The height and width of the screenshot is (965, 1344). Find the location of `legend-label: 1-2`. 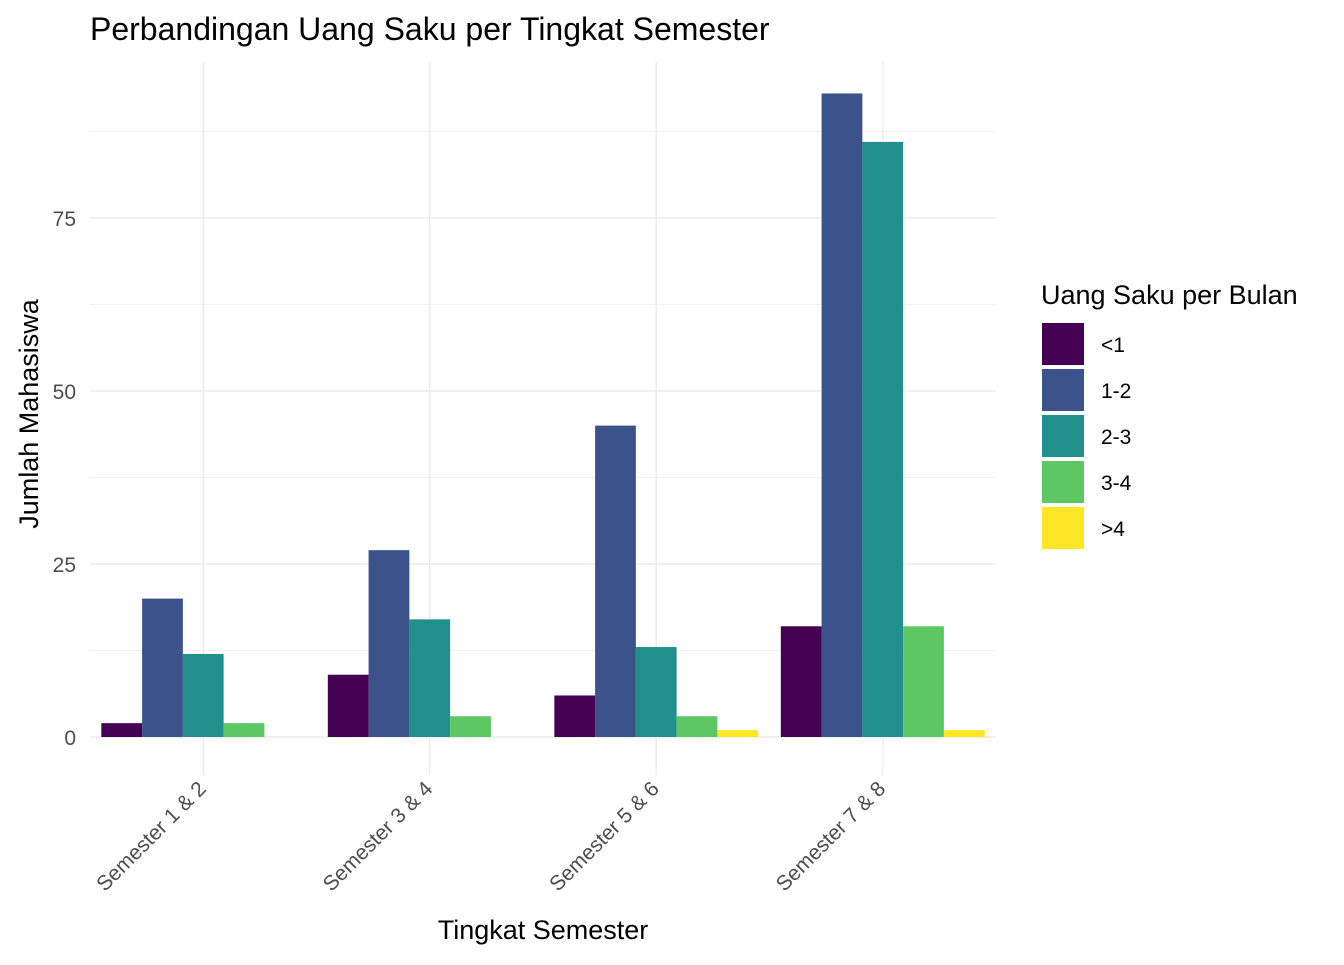

legend-label: 1-2 is located at coordinates (1116, 391).